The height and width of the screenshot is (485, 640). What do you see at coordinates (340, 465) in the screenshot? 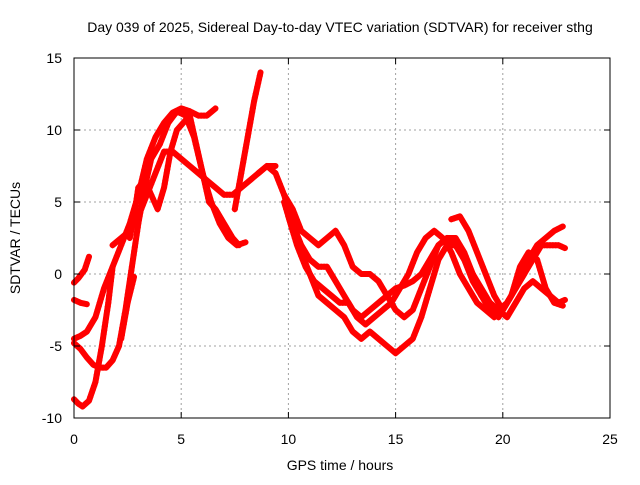
I see `x-axis-label: GPS time / hours` at bounding box center [340, 465].